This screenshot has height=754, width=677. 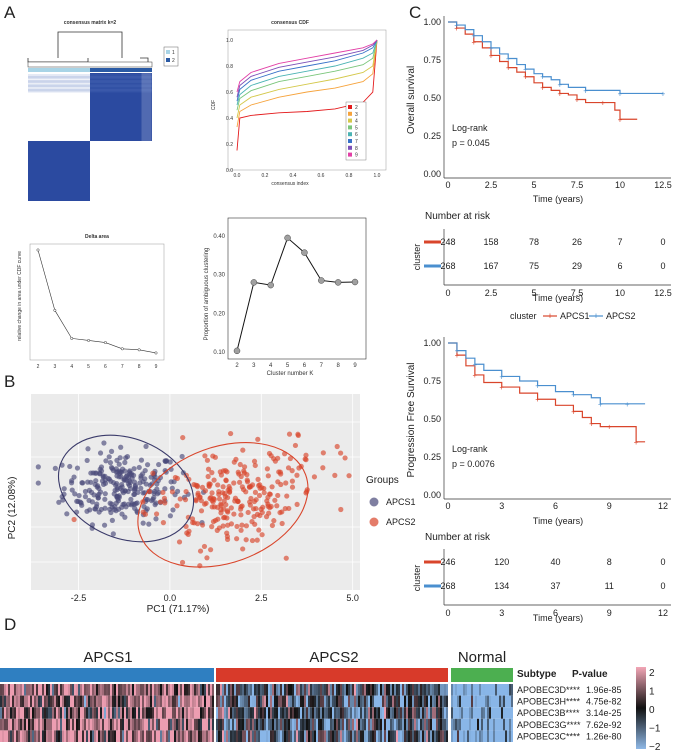 I want to click on pfs-logrank: Log-rank, so click(x=470, y=449).